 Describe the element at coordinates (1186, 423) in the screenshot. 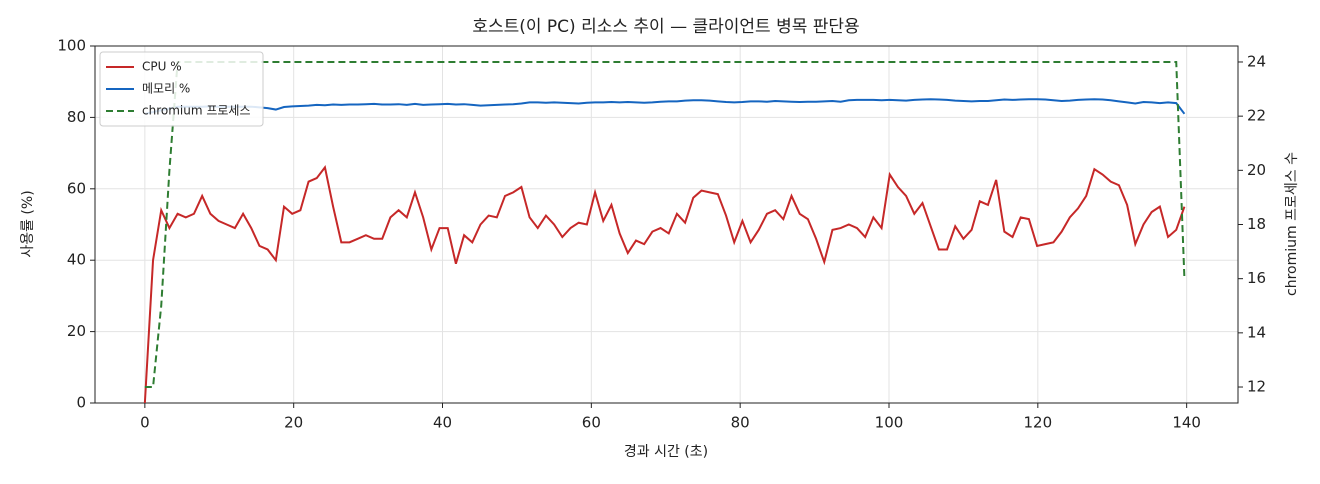

I see `x-tick-label: 140` at that location.